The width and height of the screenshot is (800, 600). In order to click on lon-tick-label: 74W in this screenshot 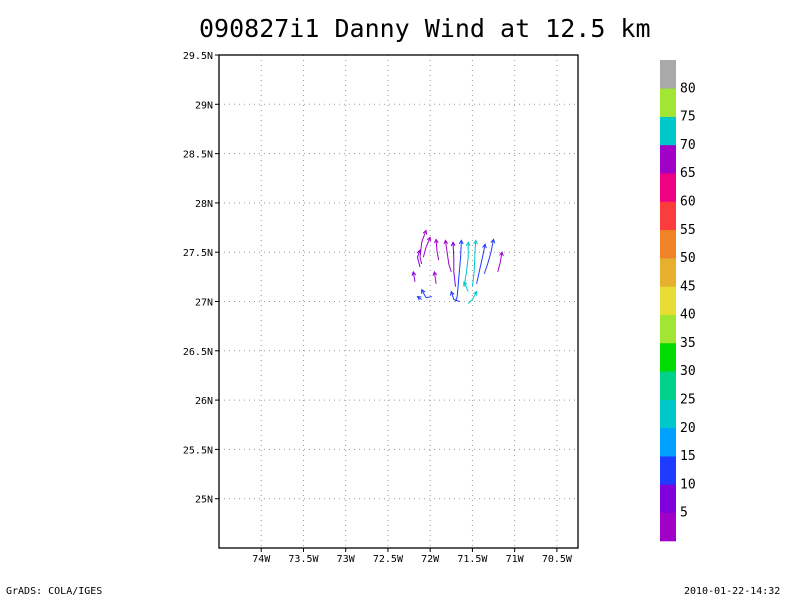, I will do `click(261, 559)`.